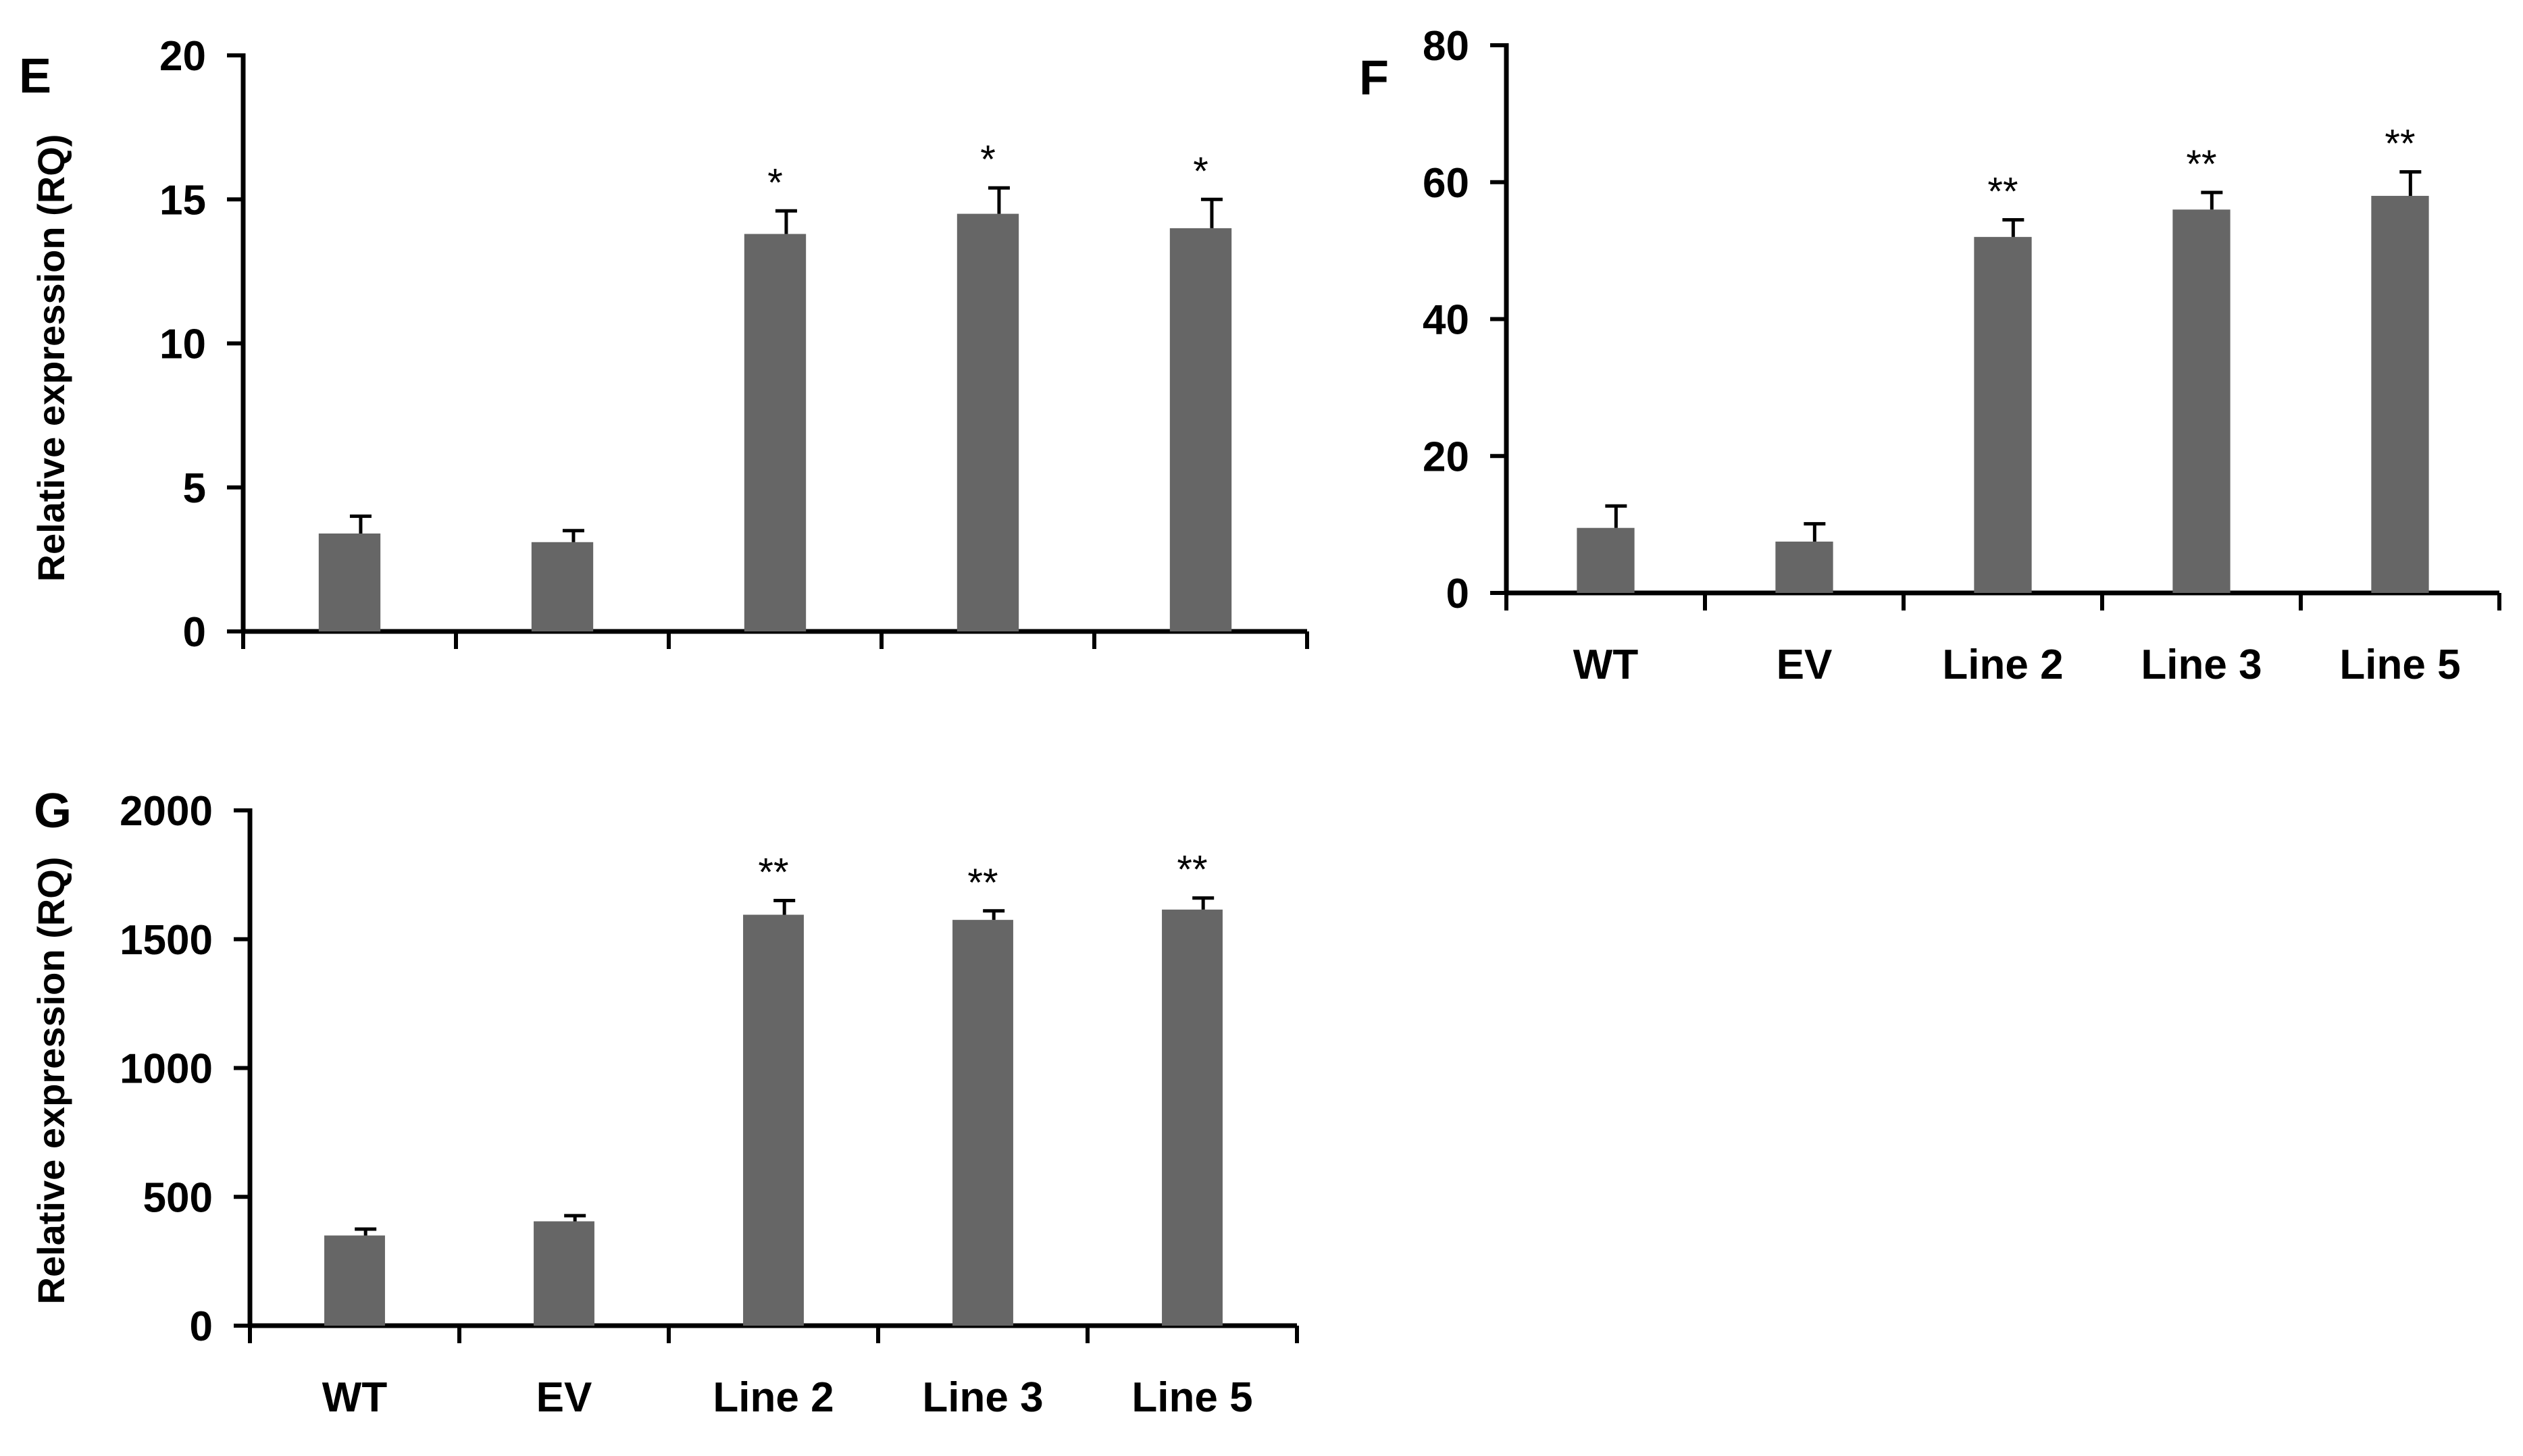 The image size is (2523, 1456). What do you see at coordinates (183, 344) in the screenshot?
I see `y-tick-label: 10` at bounding box center [183, 344].